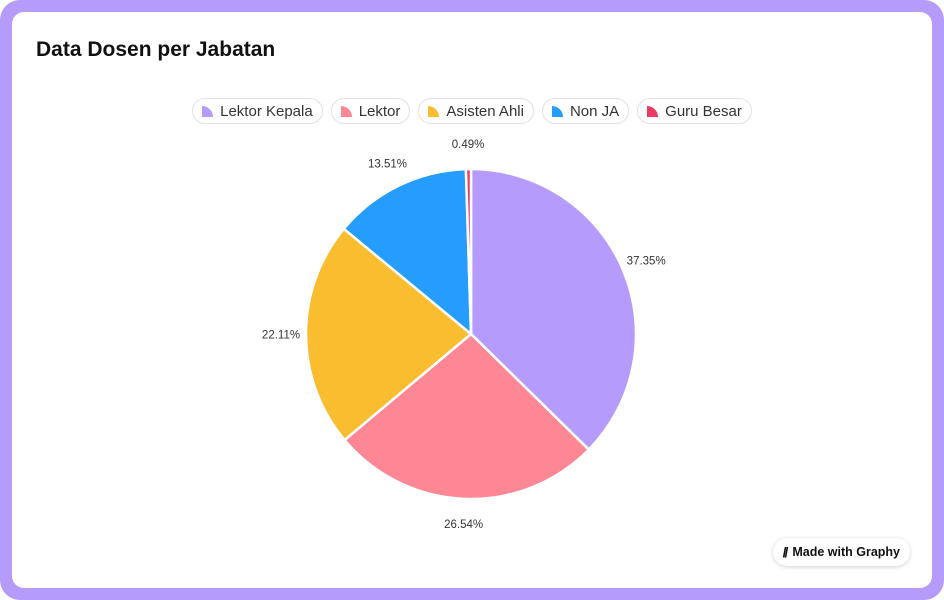 The image size is (944, 600). Describe the element at coordinates (266, 111) in the screenshot. I see `legend-label: Lektor Kepala` at that location.